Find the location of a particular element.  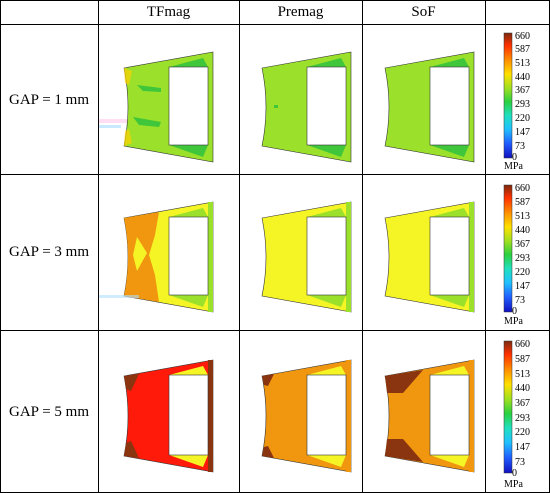

row-label-gap-3: GAP = 3 mm is located at coordinates (49, 252).